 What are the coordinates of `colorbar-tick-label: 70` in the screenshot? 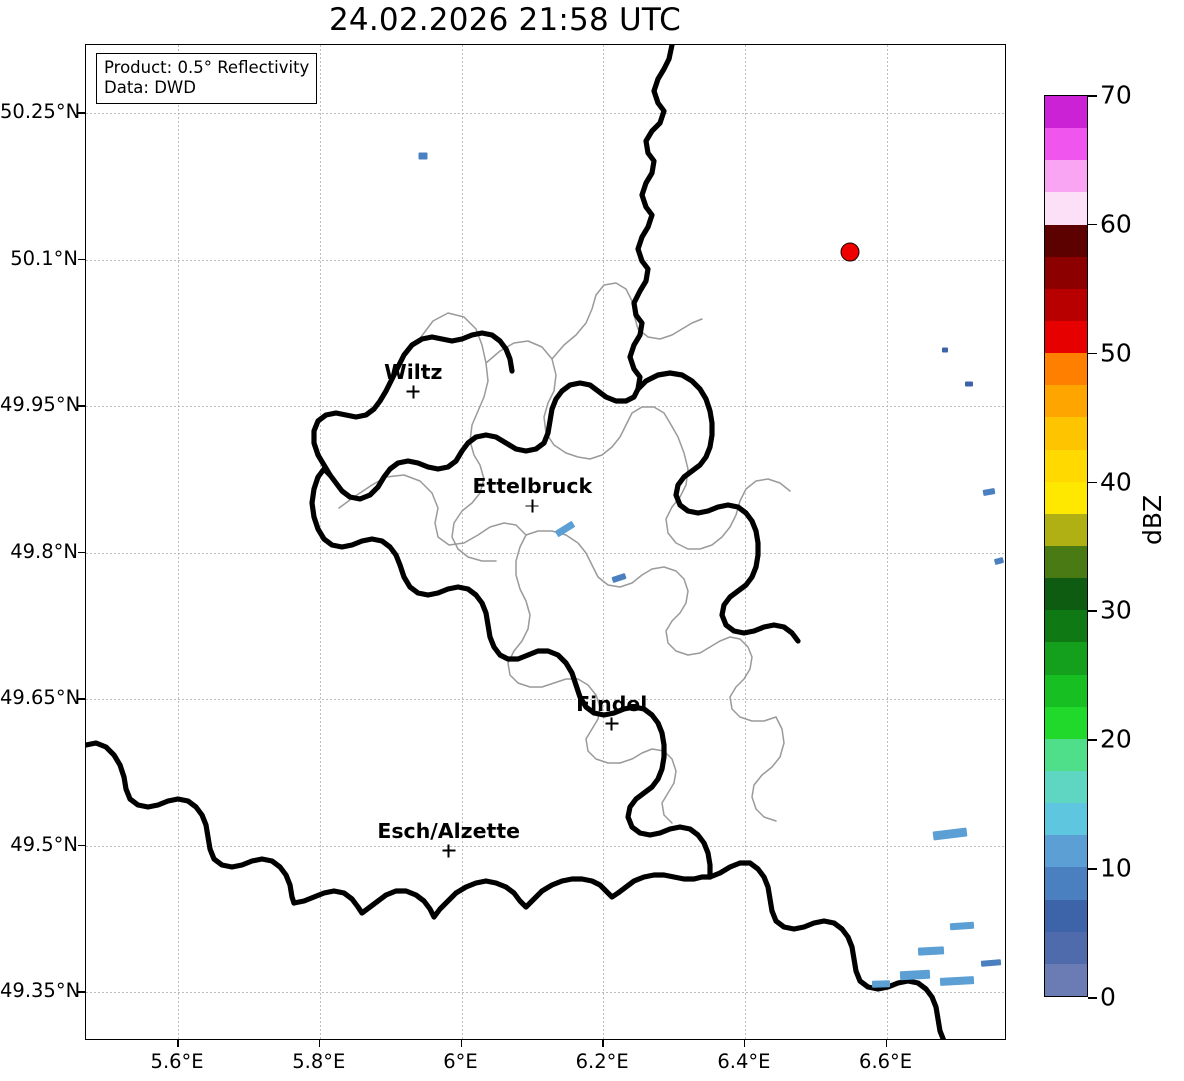 It's located at (1116, 95).